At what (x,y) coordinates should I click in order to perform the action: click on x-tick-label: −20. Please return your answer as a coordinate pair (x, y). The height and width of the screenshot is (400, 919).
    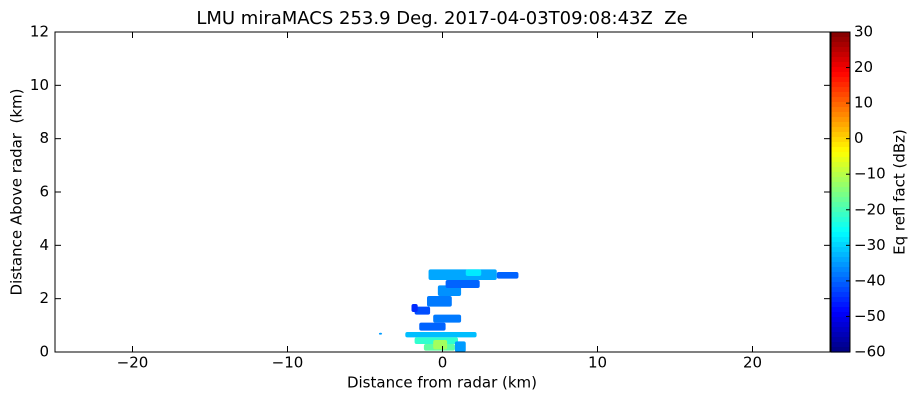
    Looking at the image, I should click on (133, 363).